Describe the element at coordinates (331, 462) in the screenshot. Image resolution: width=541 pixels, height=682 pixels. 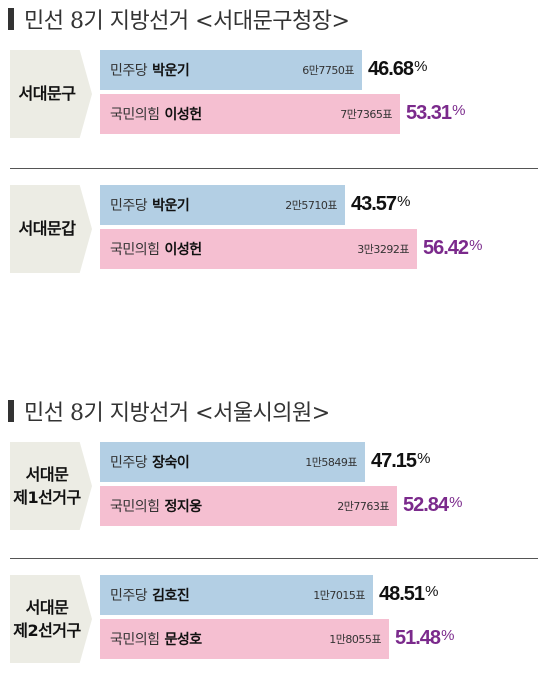
I see `vote-count: 1만5849표` at that location.